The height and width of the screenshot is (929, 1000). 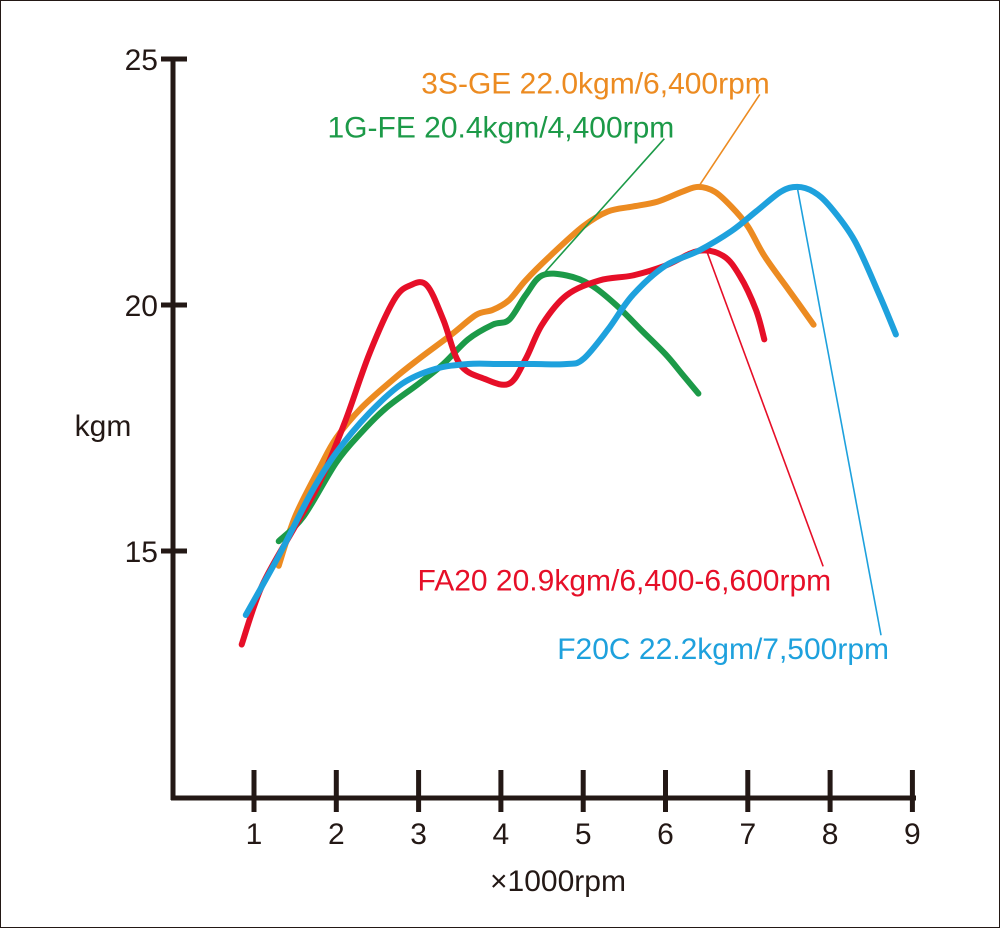 What do you see at coordinates (500, 128) in the screenshot?
I see `series-label-1g-fe: 1G-FE 20.4kgm/4,400rpm` at bounding box center [500, 128].